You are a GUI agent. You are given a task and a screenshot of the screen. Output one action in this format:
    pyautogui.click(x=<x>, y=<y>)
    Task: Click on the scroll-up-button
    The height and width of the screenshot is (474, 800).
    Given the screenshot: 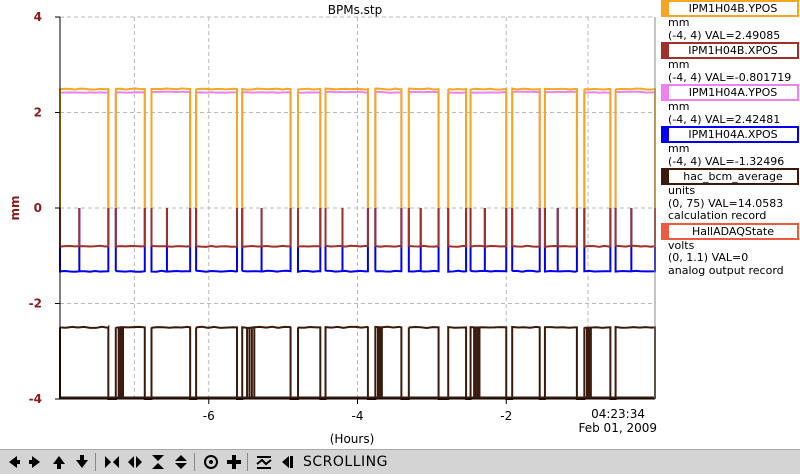 What is the action you would take?
    pyautogui.click(x=58, y=462)
    